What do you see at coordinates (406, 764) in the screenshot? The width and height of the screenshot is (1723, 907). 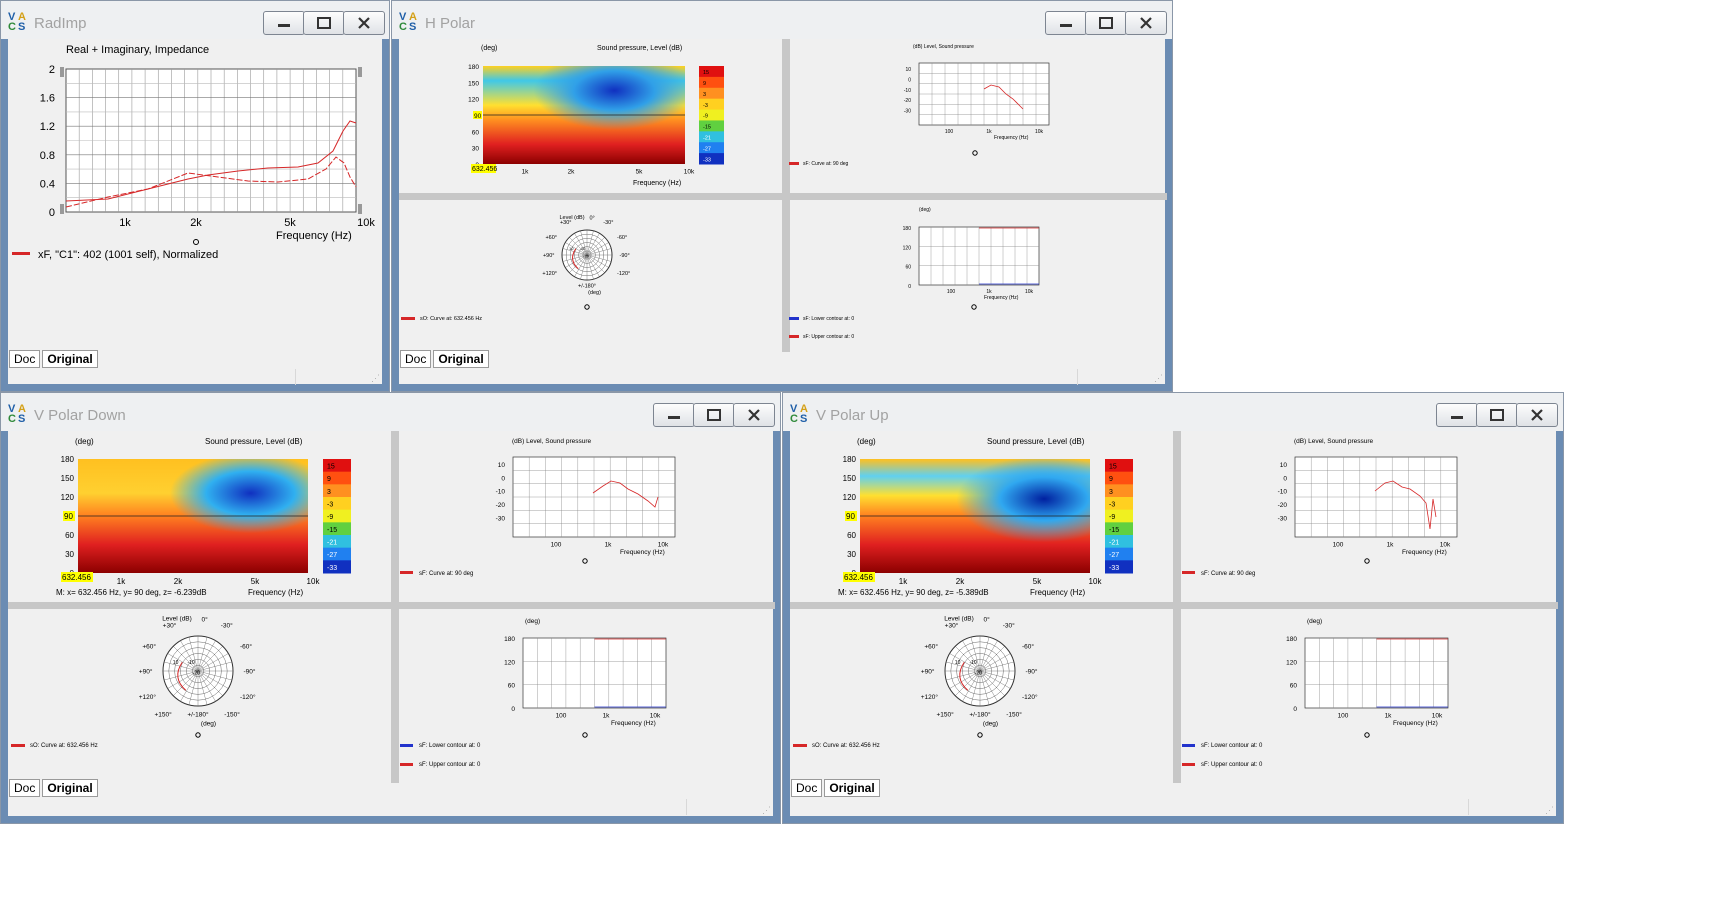 I see `legend-swatch-upper` at bounding box center [406, 764].